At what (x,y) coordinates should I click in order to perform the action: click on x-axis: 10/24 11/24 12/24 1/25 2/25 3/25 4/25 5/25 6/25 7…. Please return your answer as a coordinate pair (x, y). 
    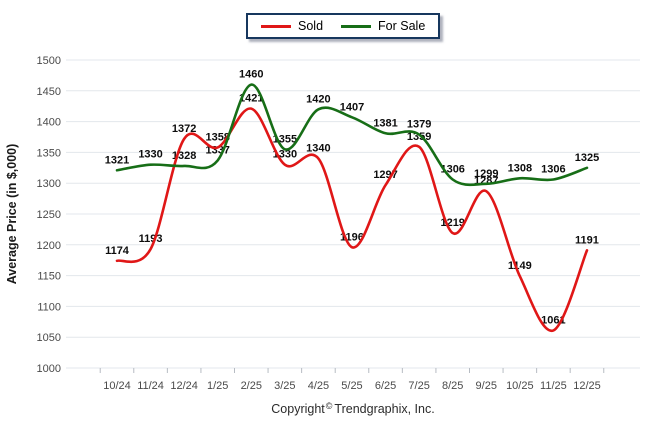
    Looking at the image, I should click on (352, 380).